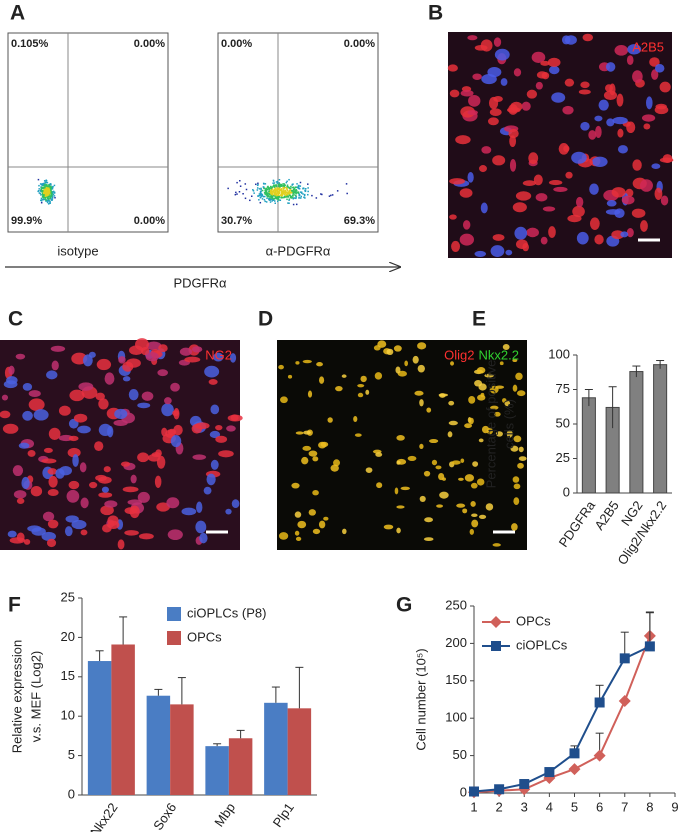 The width and height of the screenshot is (679, 832). I want to click on panel-letter: A, so click(17, 13).